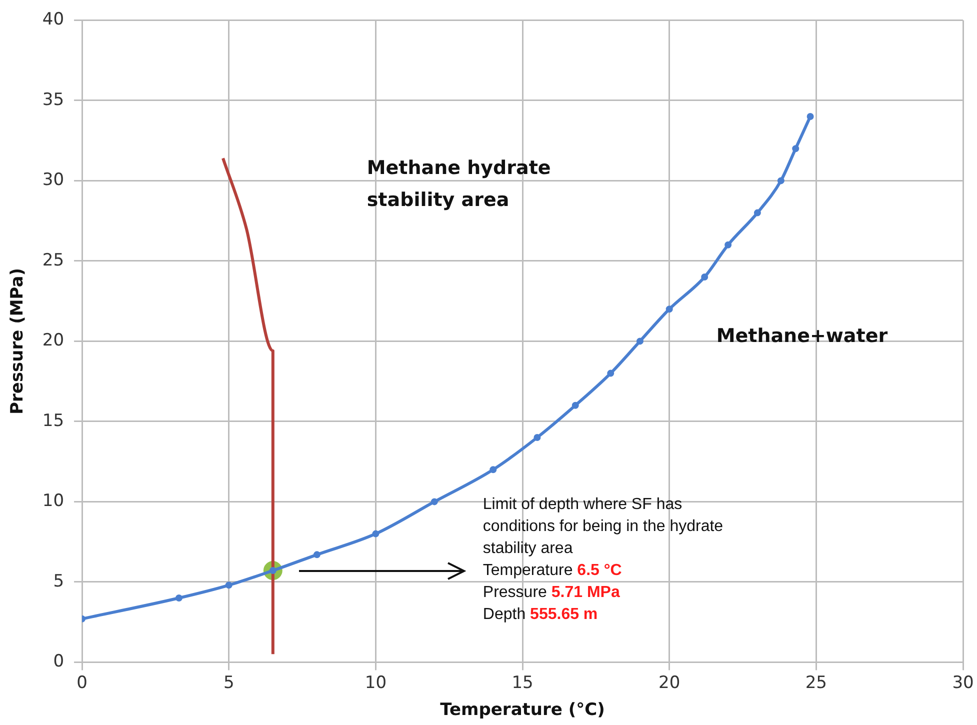 This screenshot has height=725, width=977. What do you see at coordinates (816, 682) in the screenshot?
I see `x-tick-label: 25` at bounding box center [816, 682].